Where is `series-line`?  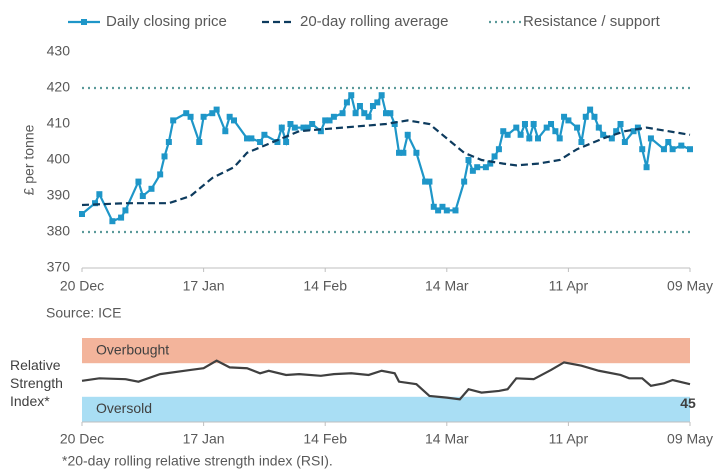
series-line is located at coordinates (386, 380).